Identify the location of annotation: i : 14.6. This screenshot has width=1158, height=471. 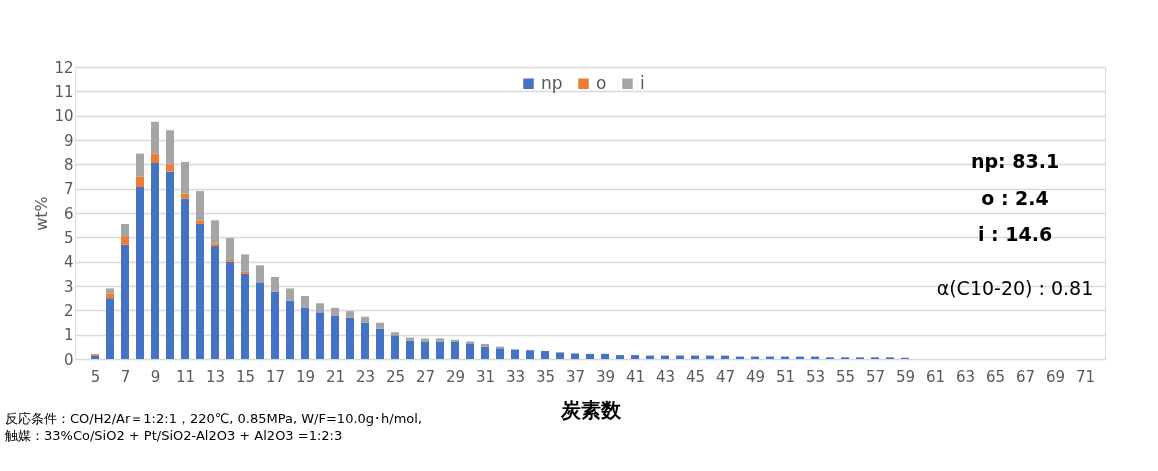
(1015, 234).